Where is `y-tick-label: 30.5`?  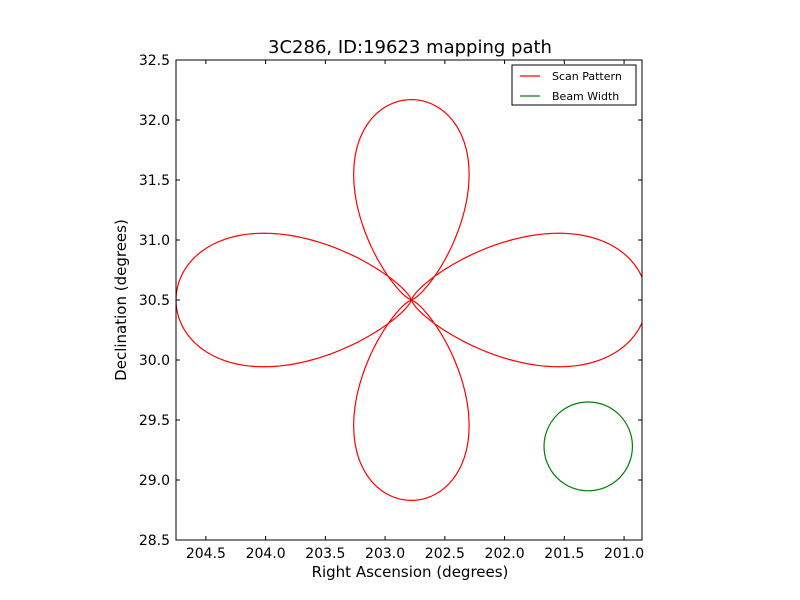
y-tick-label: 30.5 is located at coordinates (154, 301).